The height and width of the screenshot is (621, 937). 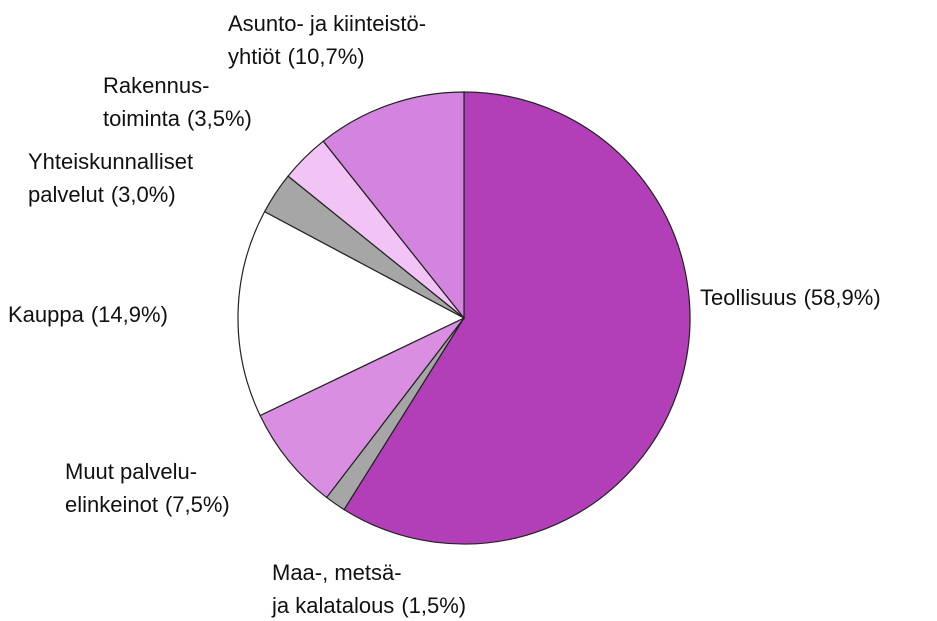 I want to click on value-label: (7,5%), so click(x=197, y=504).